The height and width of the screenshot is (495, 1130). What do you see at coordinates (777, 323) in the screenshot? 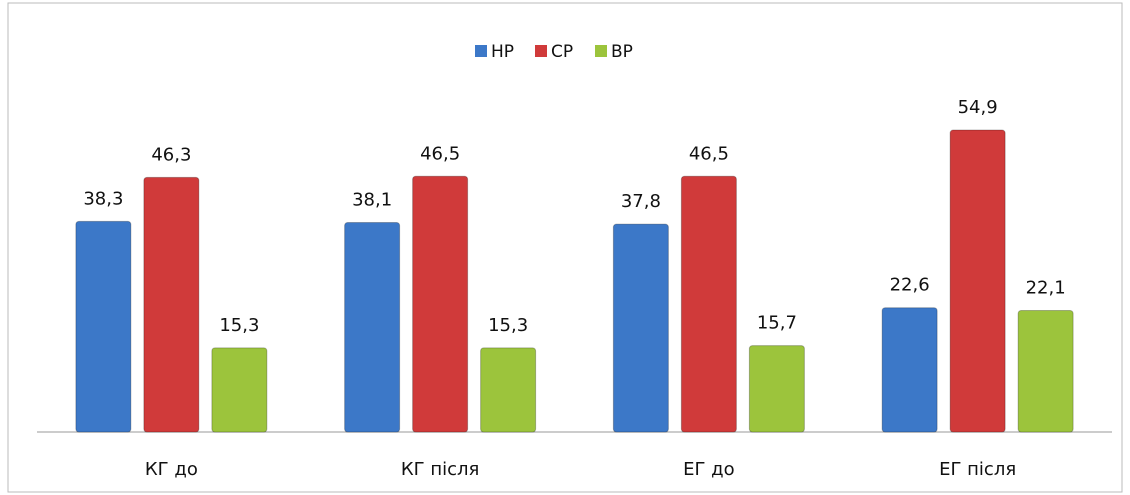
I see `value-label: 15,7` at bounding box center [777, 323].